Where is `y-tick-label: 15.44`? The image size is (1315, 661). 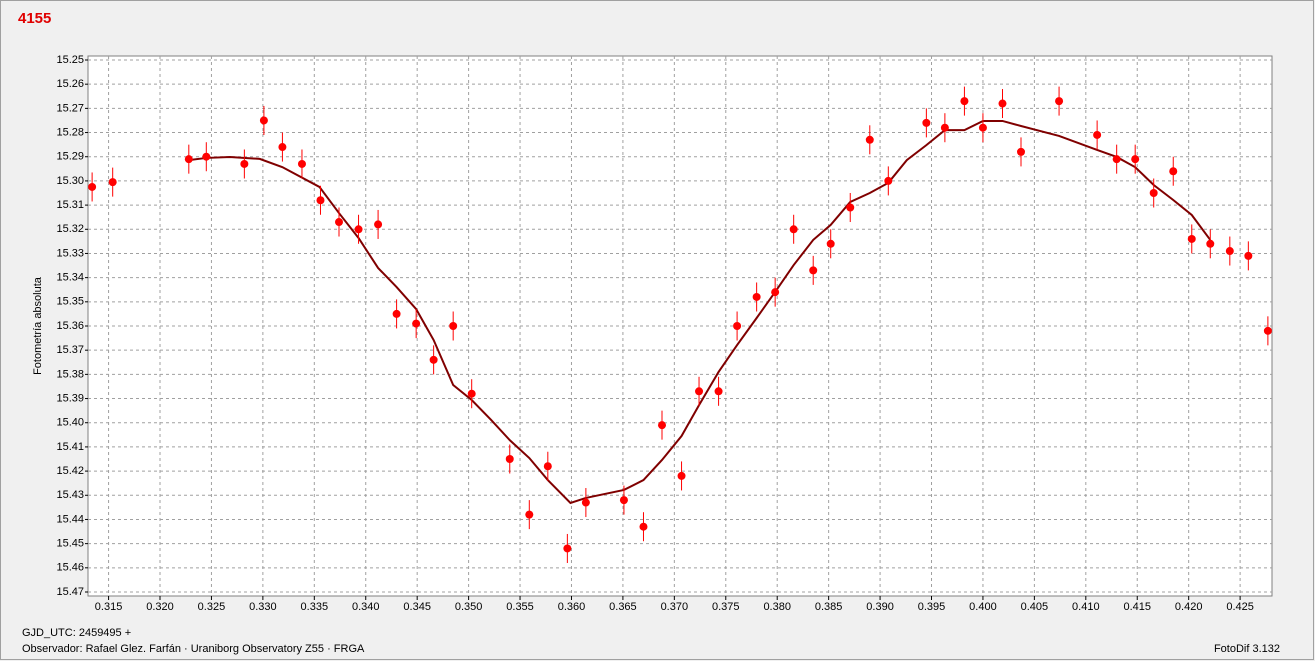
y-tick-label: 15.44 is located at coordinates (70, 519).